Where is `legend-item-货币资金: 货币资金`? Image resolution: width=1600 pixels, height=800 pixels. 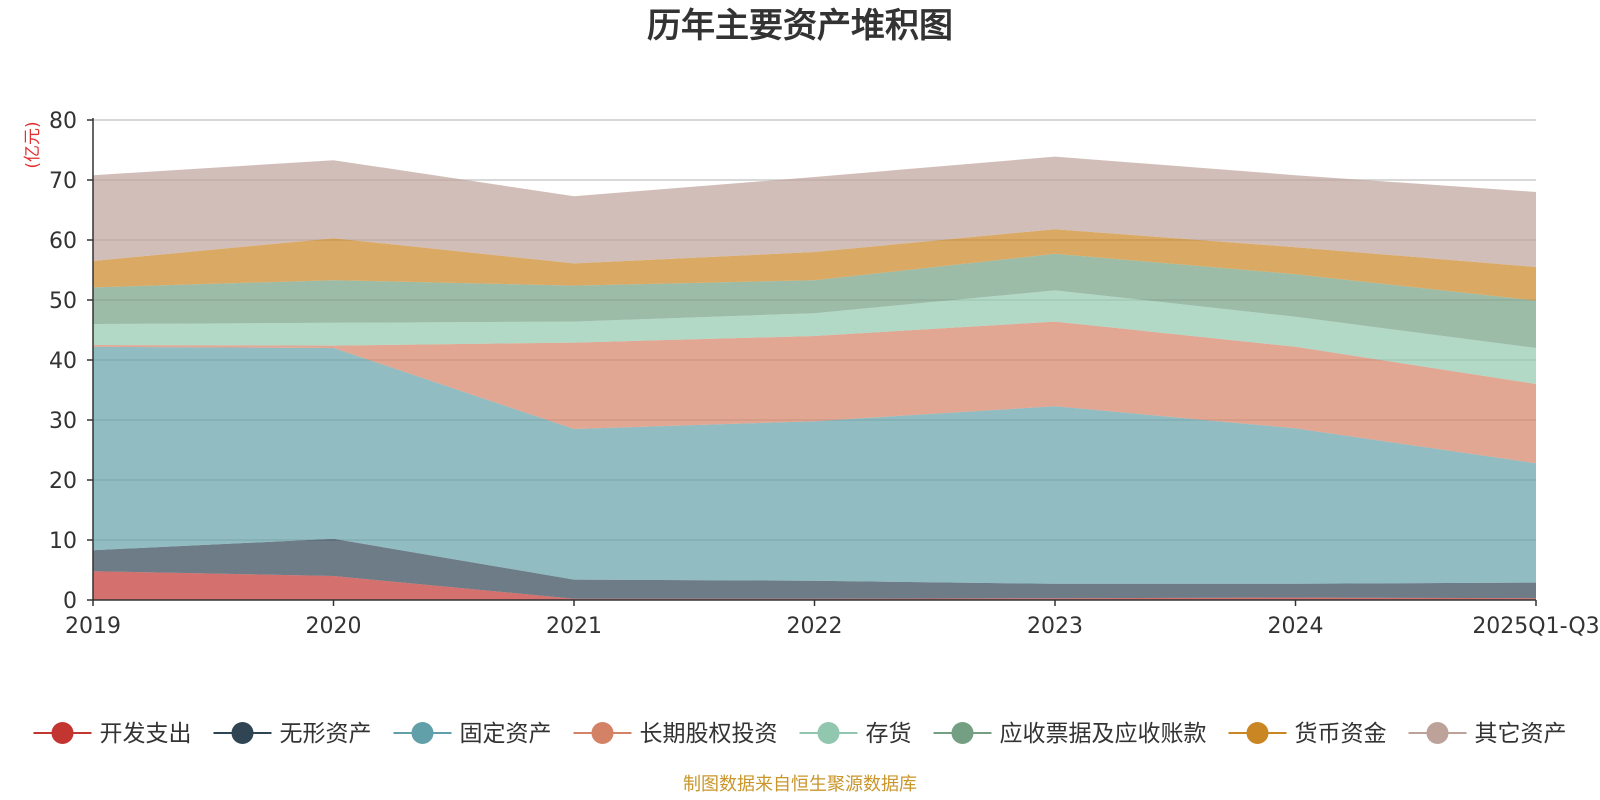 legend-item-货币资金: 货币资金 is located at coordinates (1307, 734).